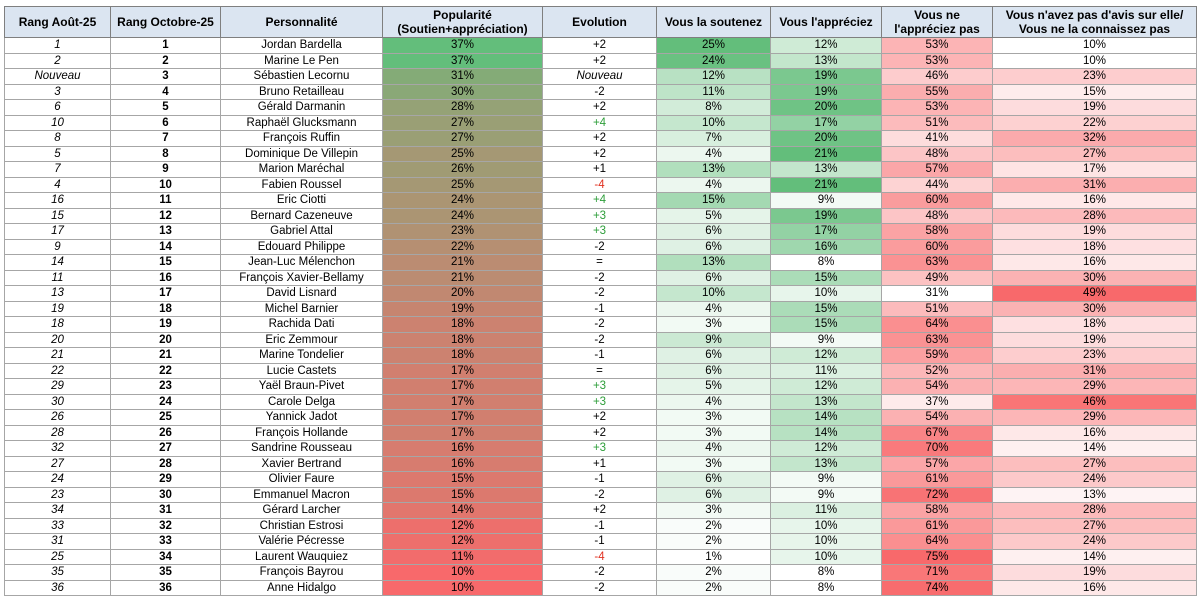  What do you see at coordinates (57, 107) in the screenshot?
I see `cell-rank-august: 6` at bounding box center [57, 107].